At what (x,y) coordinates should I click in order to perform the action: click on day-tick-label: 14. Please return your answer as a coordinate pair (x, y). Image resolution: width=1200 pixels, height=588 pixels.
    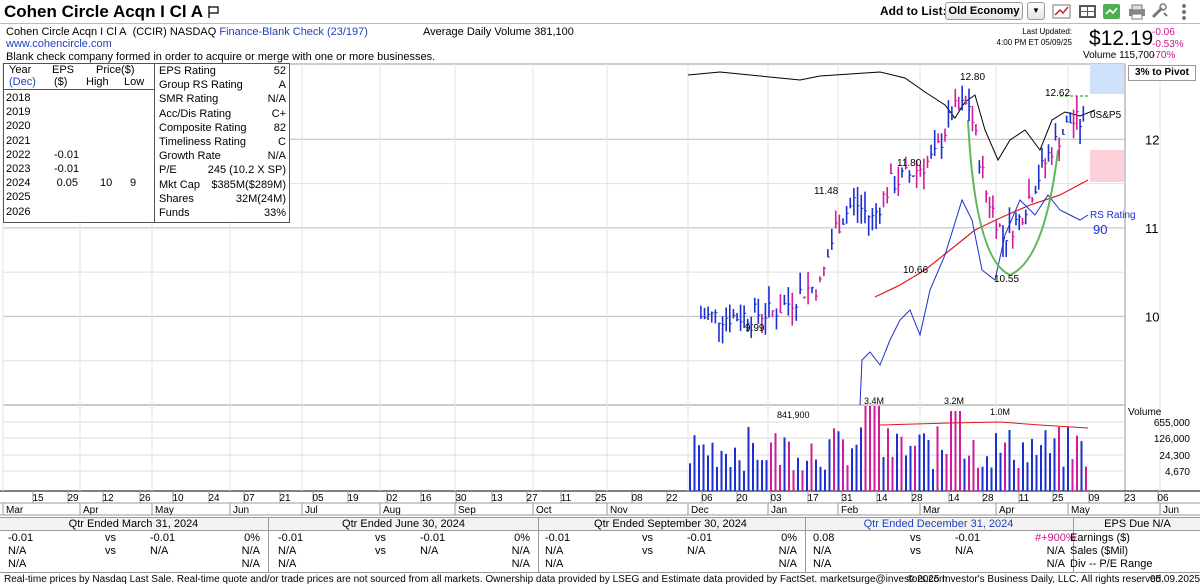
    Looking at the image, I should click on (882, 498).